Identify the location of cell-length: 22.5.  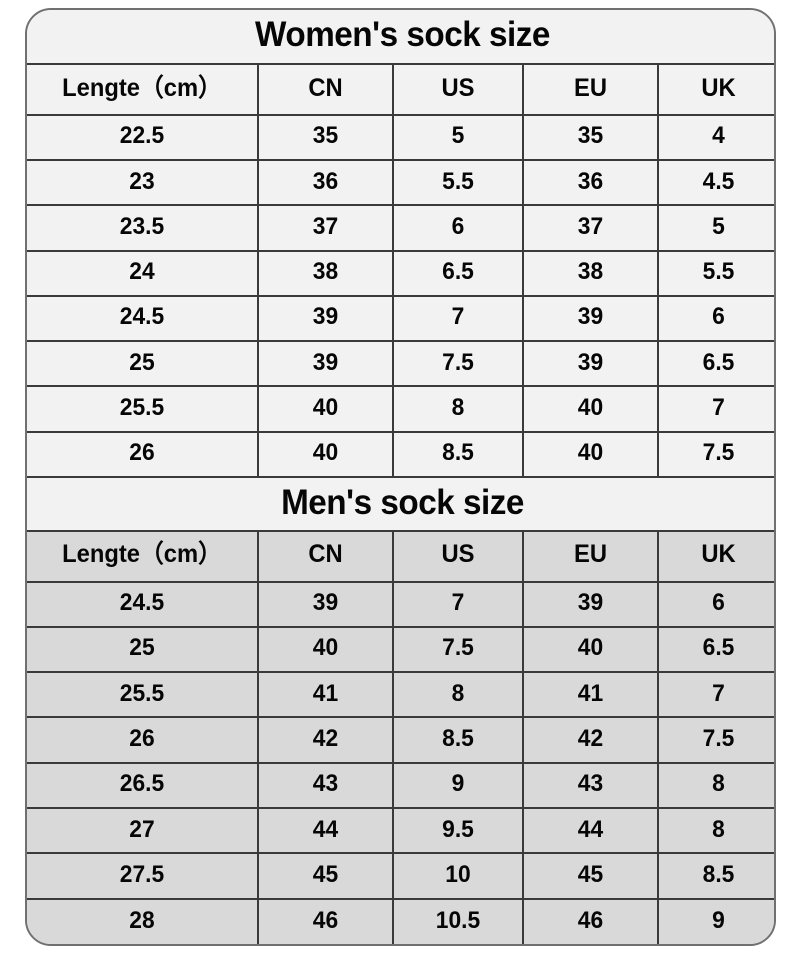
(143, 137).